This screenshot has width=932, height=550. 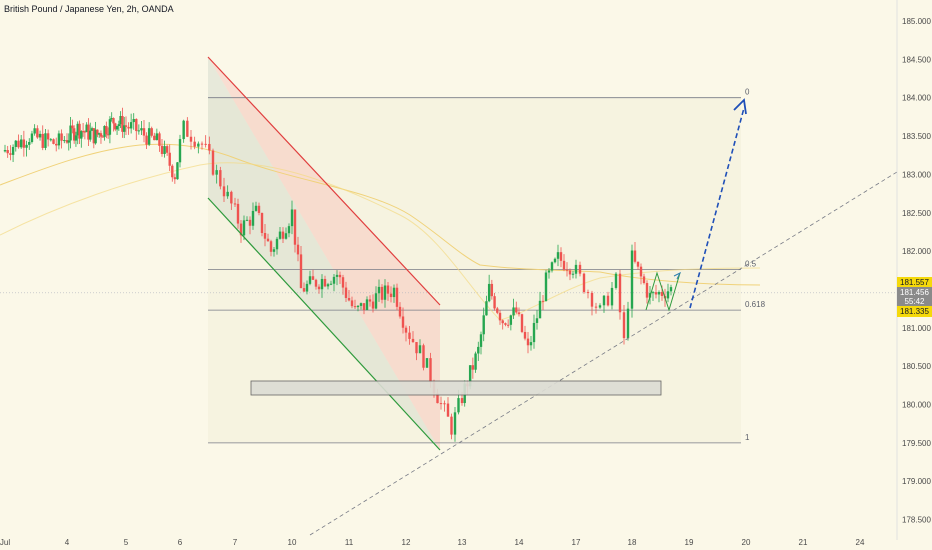 I want to click on projection-arrow-head, so click(x=740, y=106).